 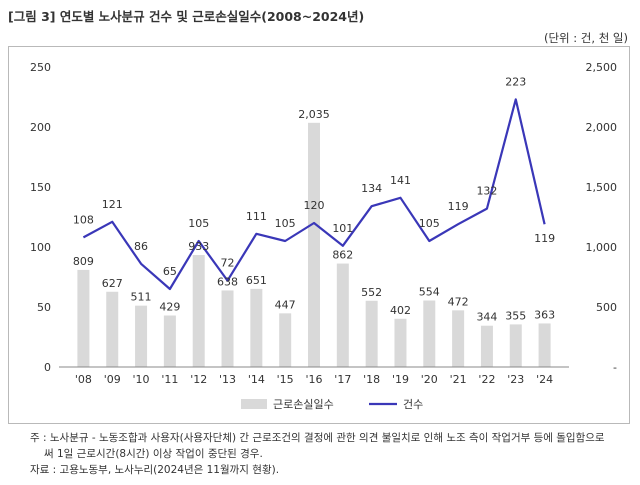 What do you see at coordinates (413, 404) in the screenshot?
I see `legend-label-count: 건수` at bounding box center [413, 404].